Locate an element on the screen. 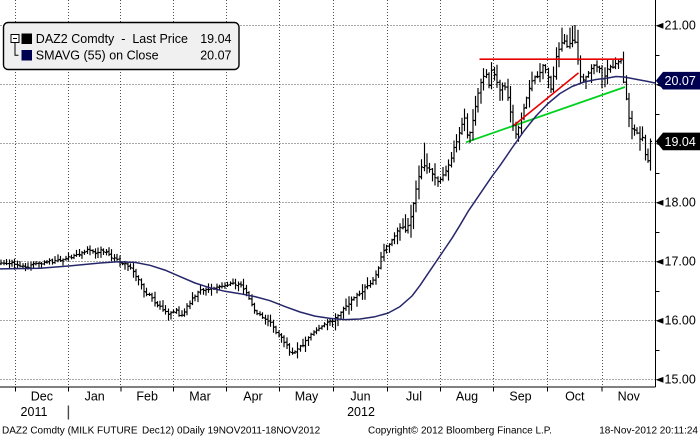 The width and height of the screenshot is (700, 442). svg-text: 18-Nov-2012 20:11:24 is located at coordinates (648, 431).